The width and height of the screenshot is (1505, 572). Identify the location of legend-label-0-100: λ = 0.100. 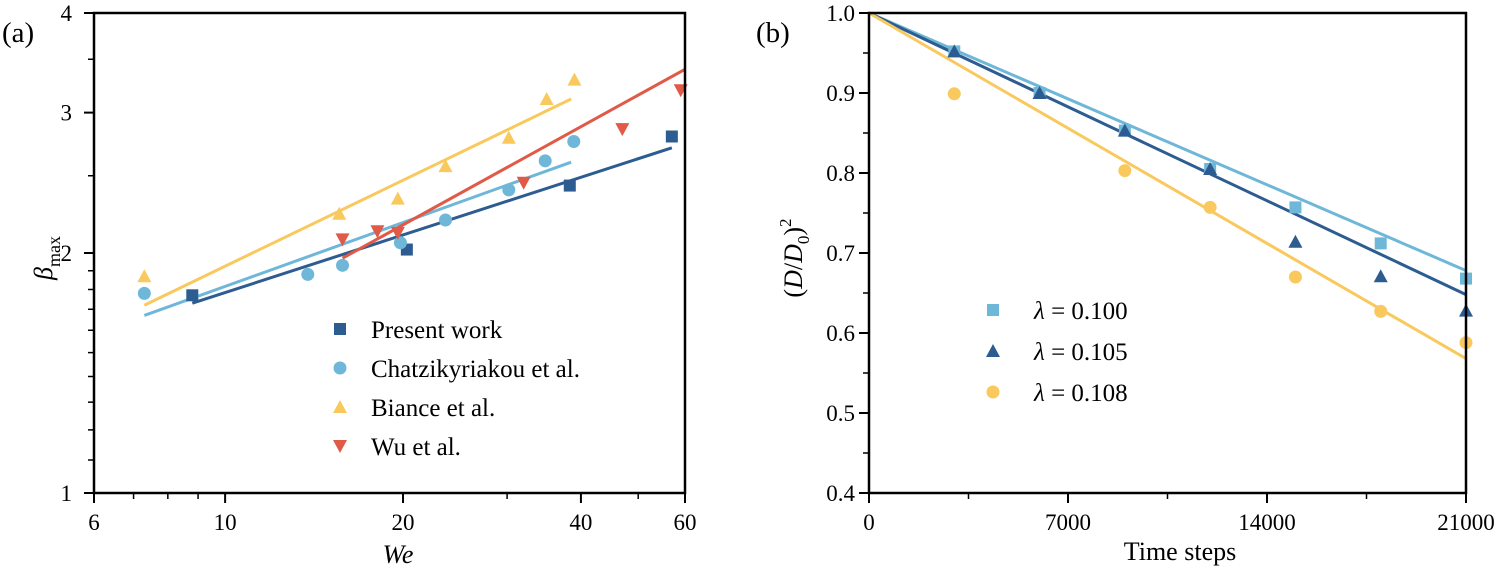
(1080, 311).